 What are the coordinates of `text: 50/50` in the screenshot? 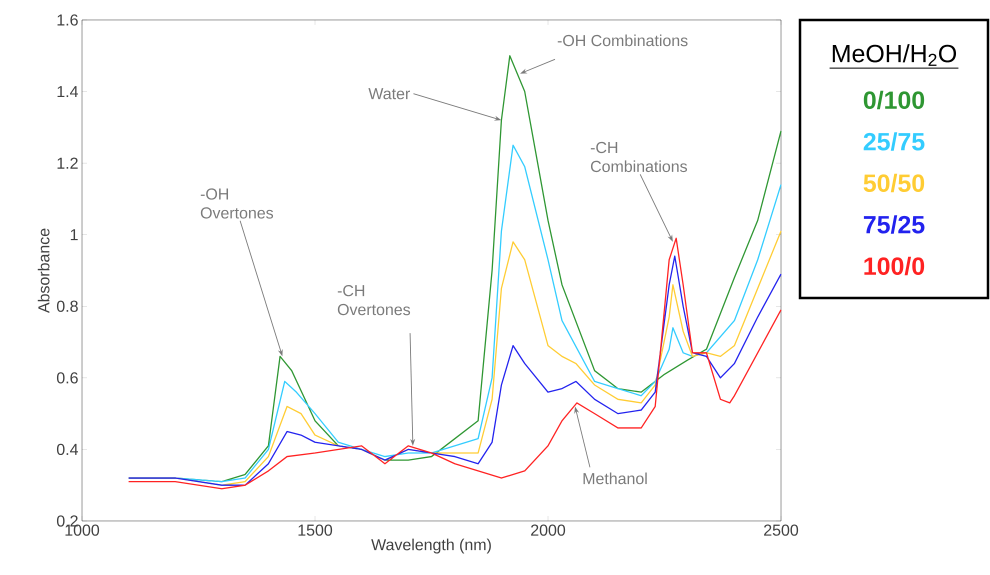 It's located at (894, 183).